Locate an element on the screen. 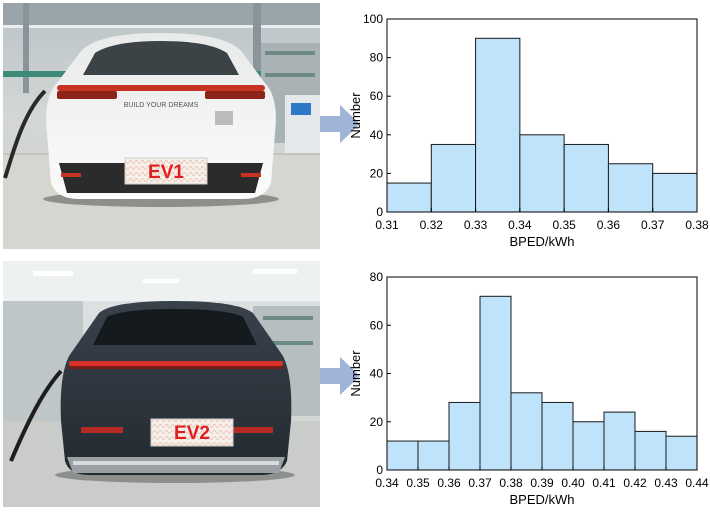 The image size is (710, 514). ev1-x-tick-label: 0.37 is located at coordinates (653, 225).